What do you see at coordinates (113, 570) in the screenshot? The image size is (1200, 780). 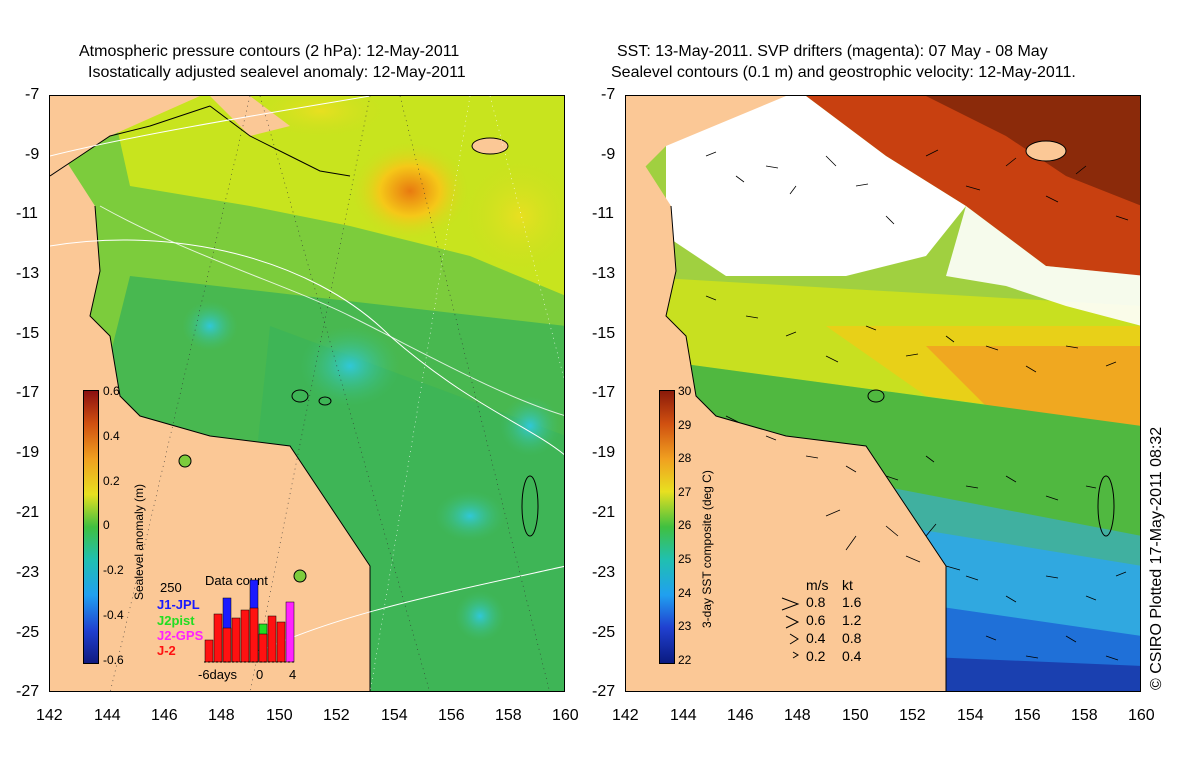 I see `sla-tick: -0.2` at bounding box center [113, 570].